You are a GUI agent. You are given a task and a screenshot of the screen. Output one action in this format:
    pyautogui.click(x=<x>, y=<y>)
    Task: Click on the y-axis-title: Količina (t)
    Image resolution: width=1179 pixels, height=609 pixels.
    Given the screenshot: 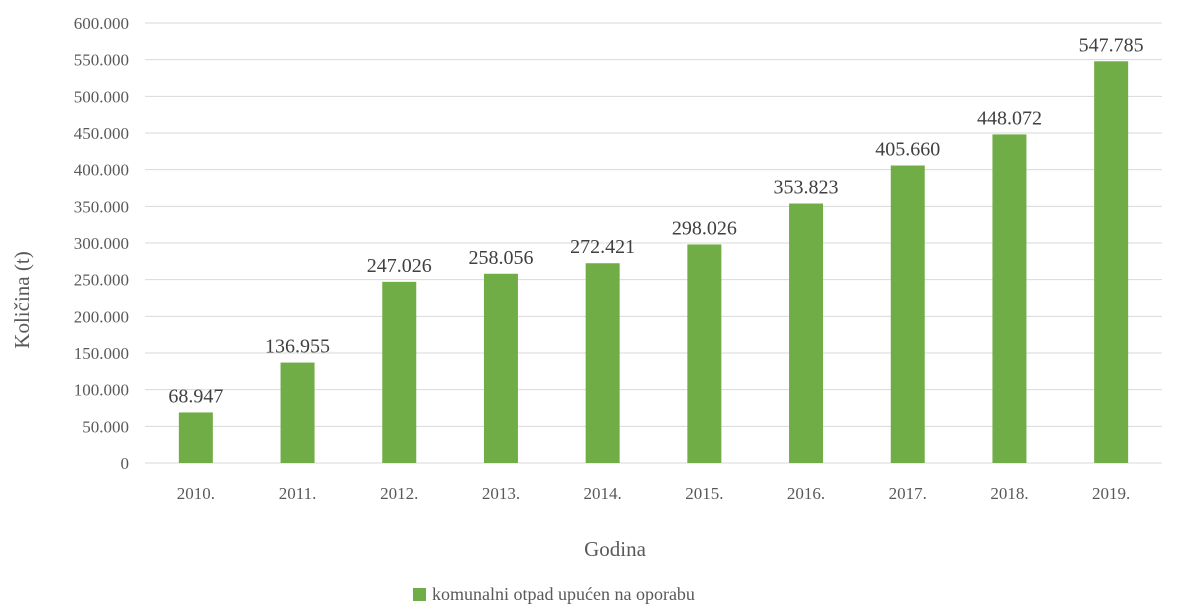 What is the action you would take?
    pyautogui.click(x=22, y=299)
    